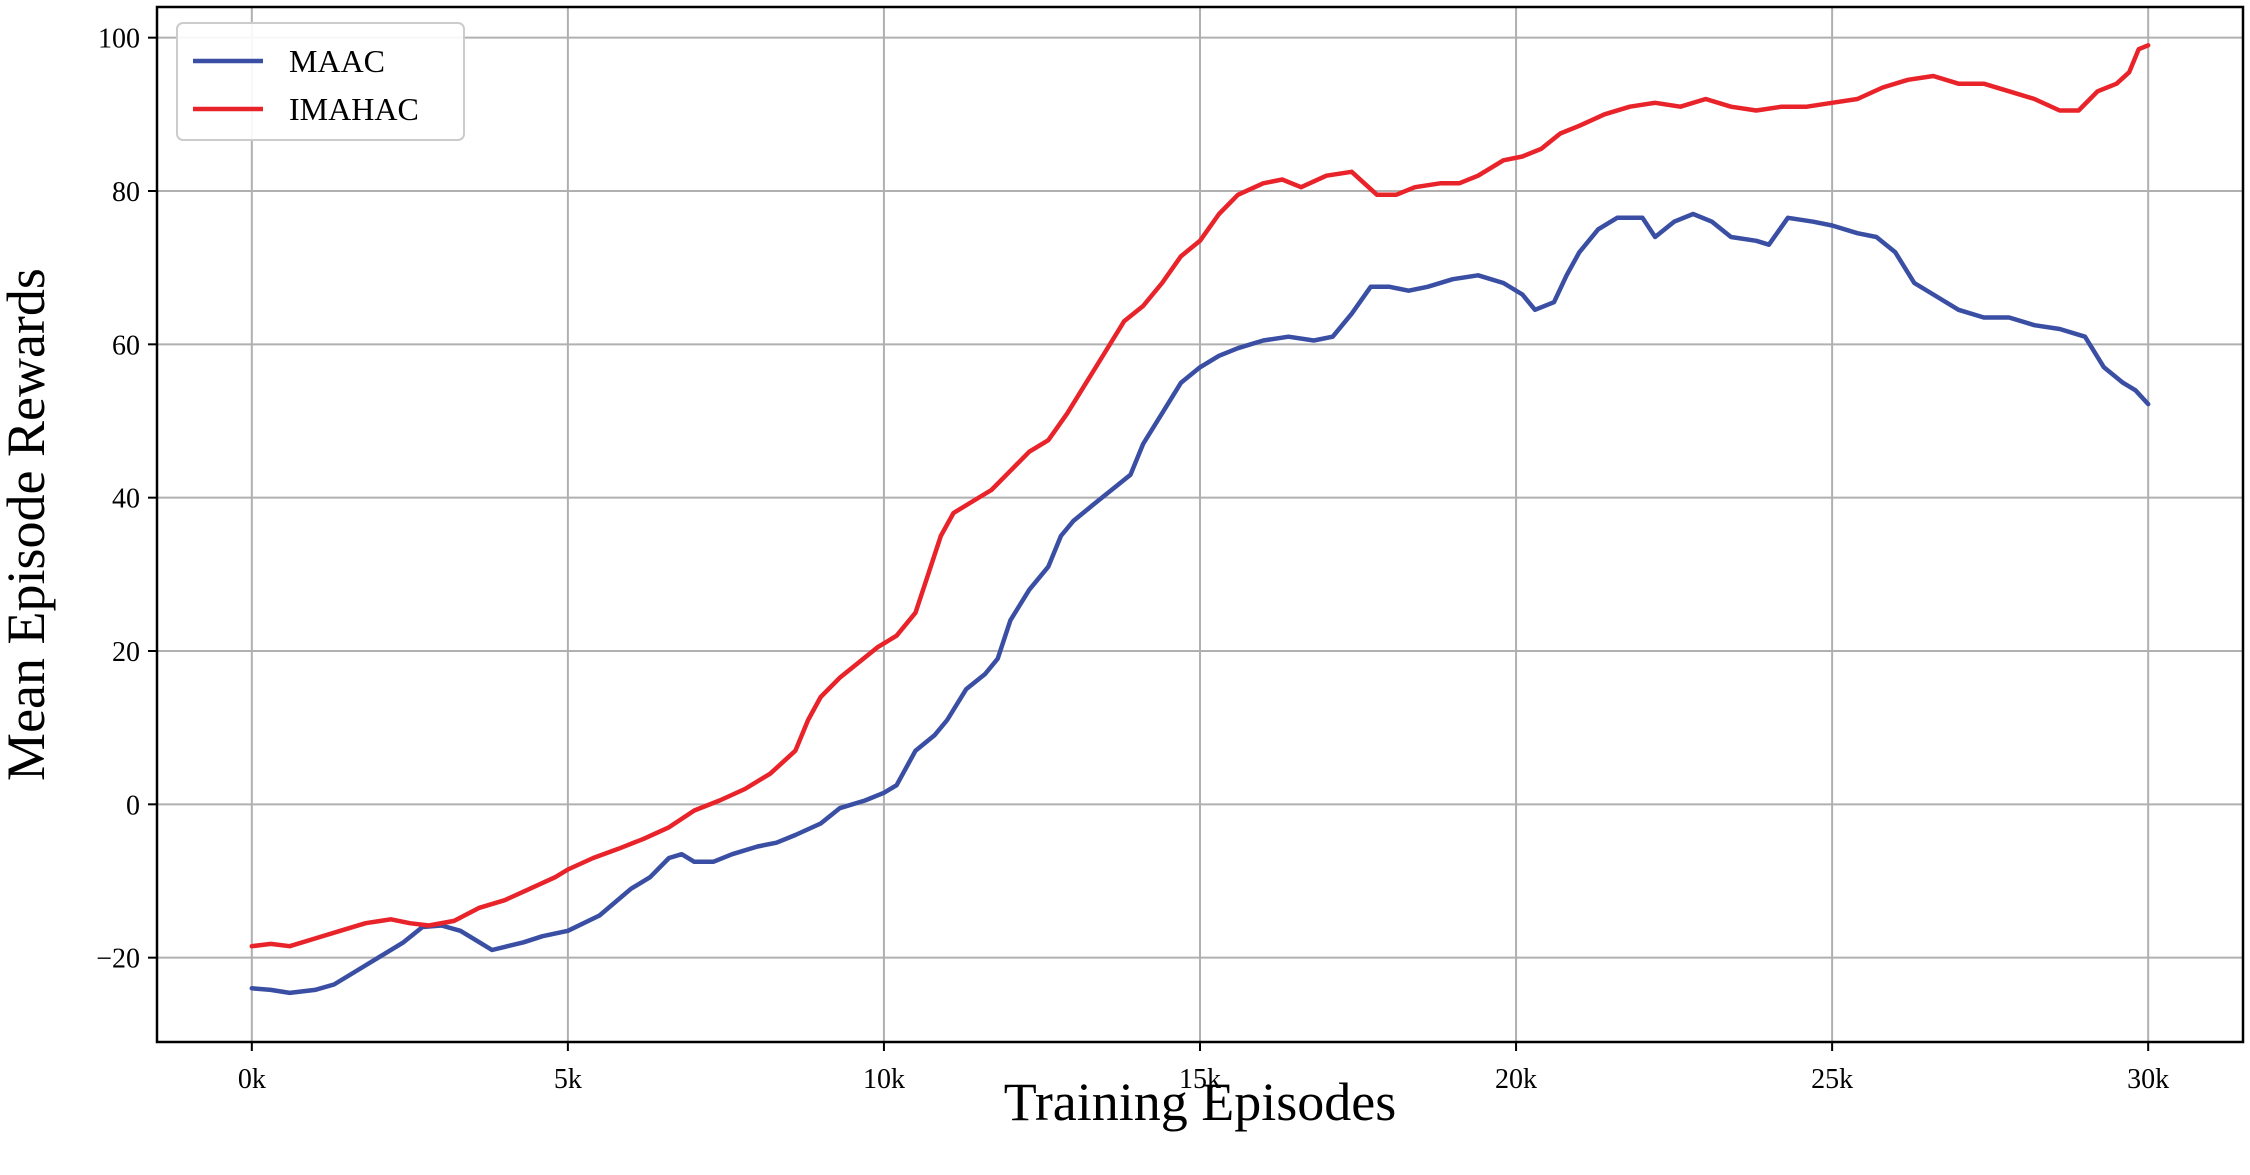 The height and width of the screenshot is (1175, 2250). I want to click on y-tick-label: 40, so click(126, 499).